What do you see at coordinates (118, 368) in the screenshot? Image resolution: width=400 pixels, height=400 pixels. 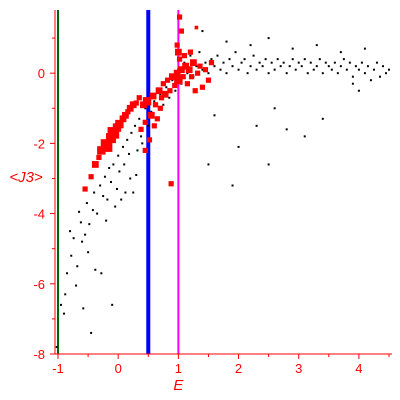 I see `x-tick-label: 0` at bounding box center [118, 368].